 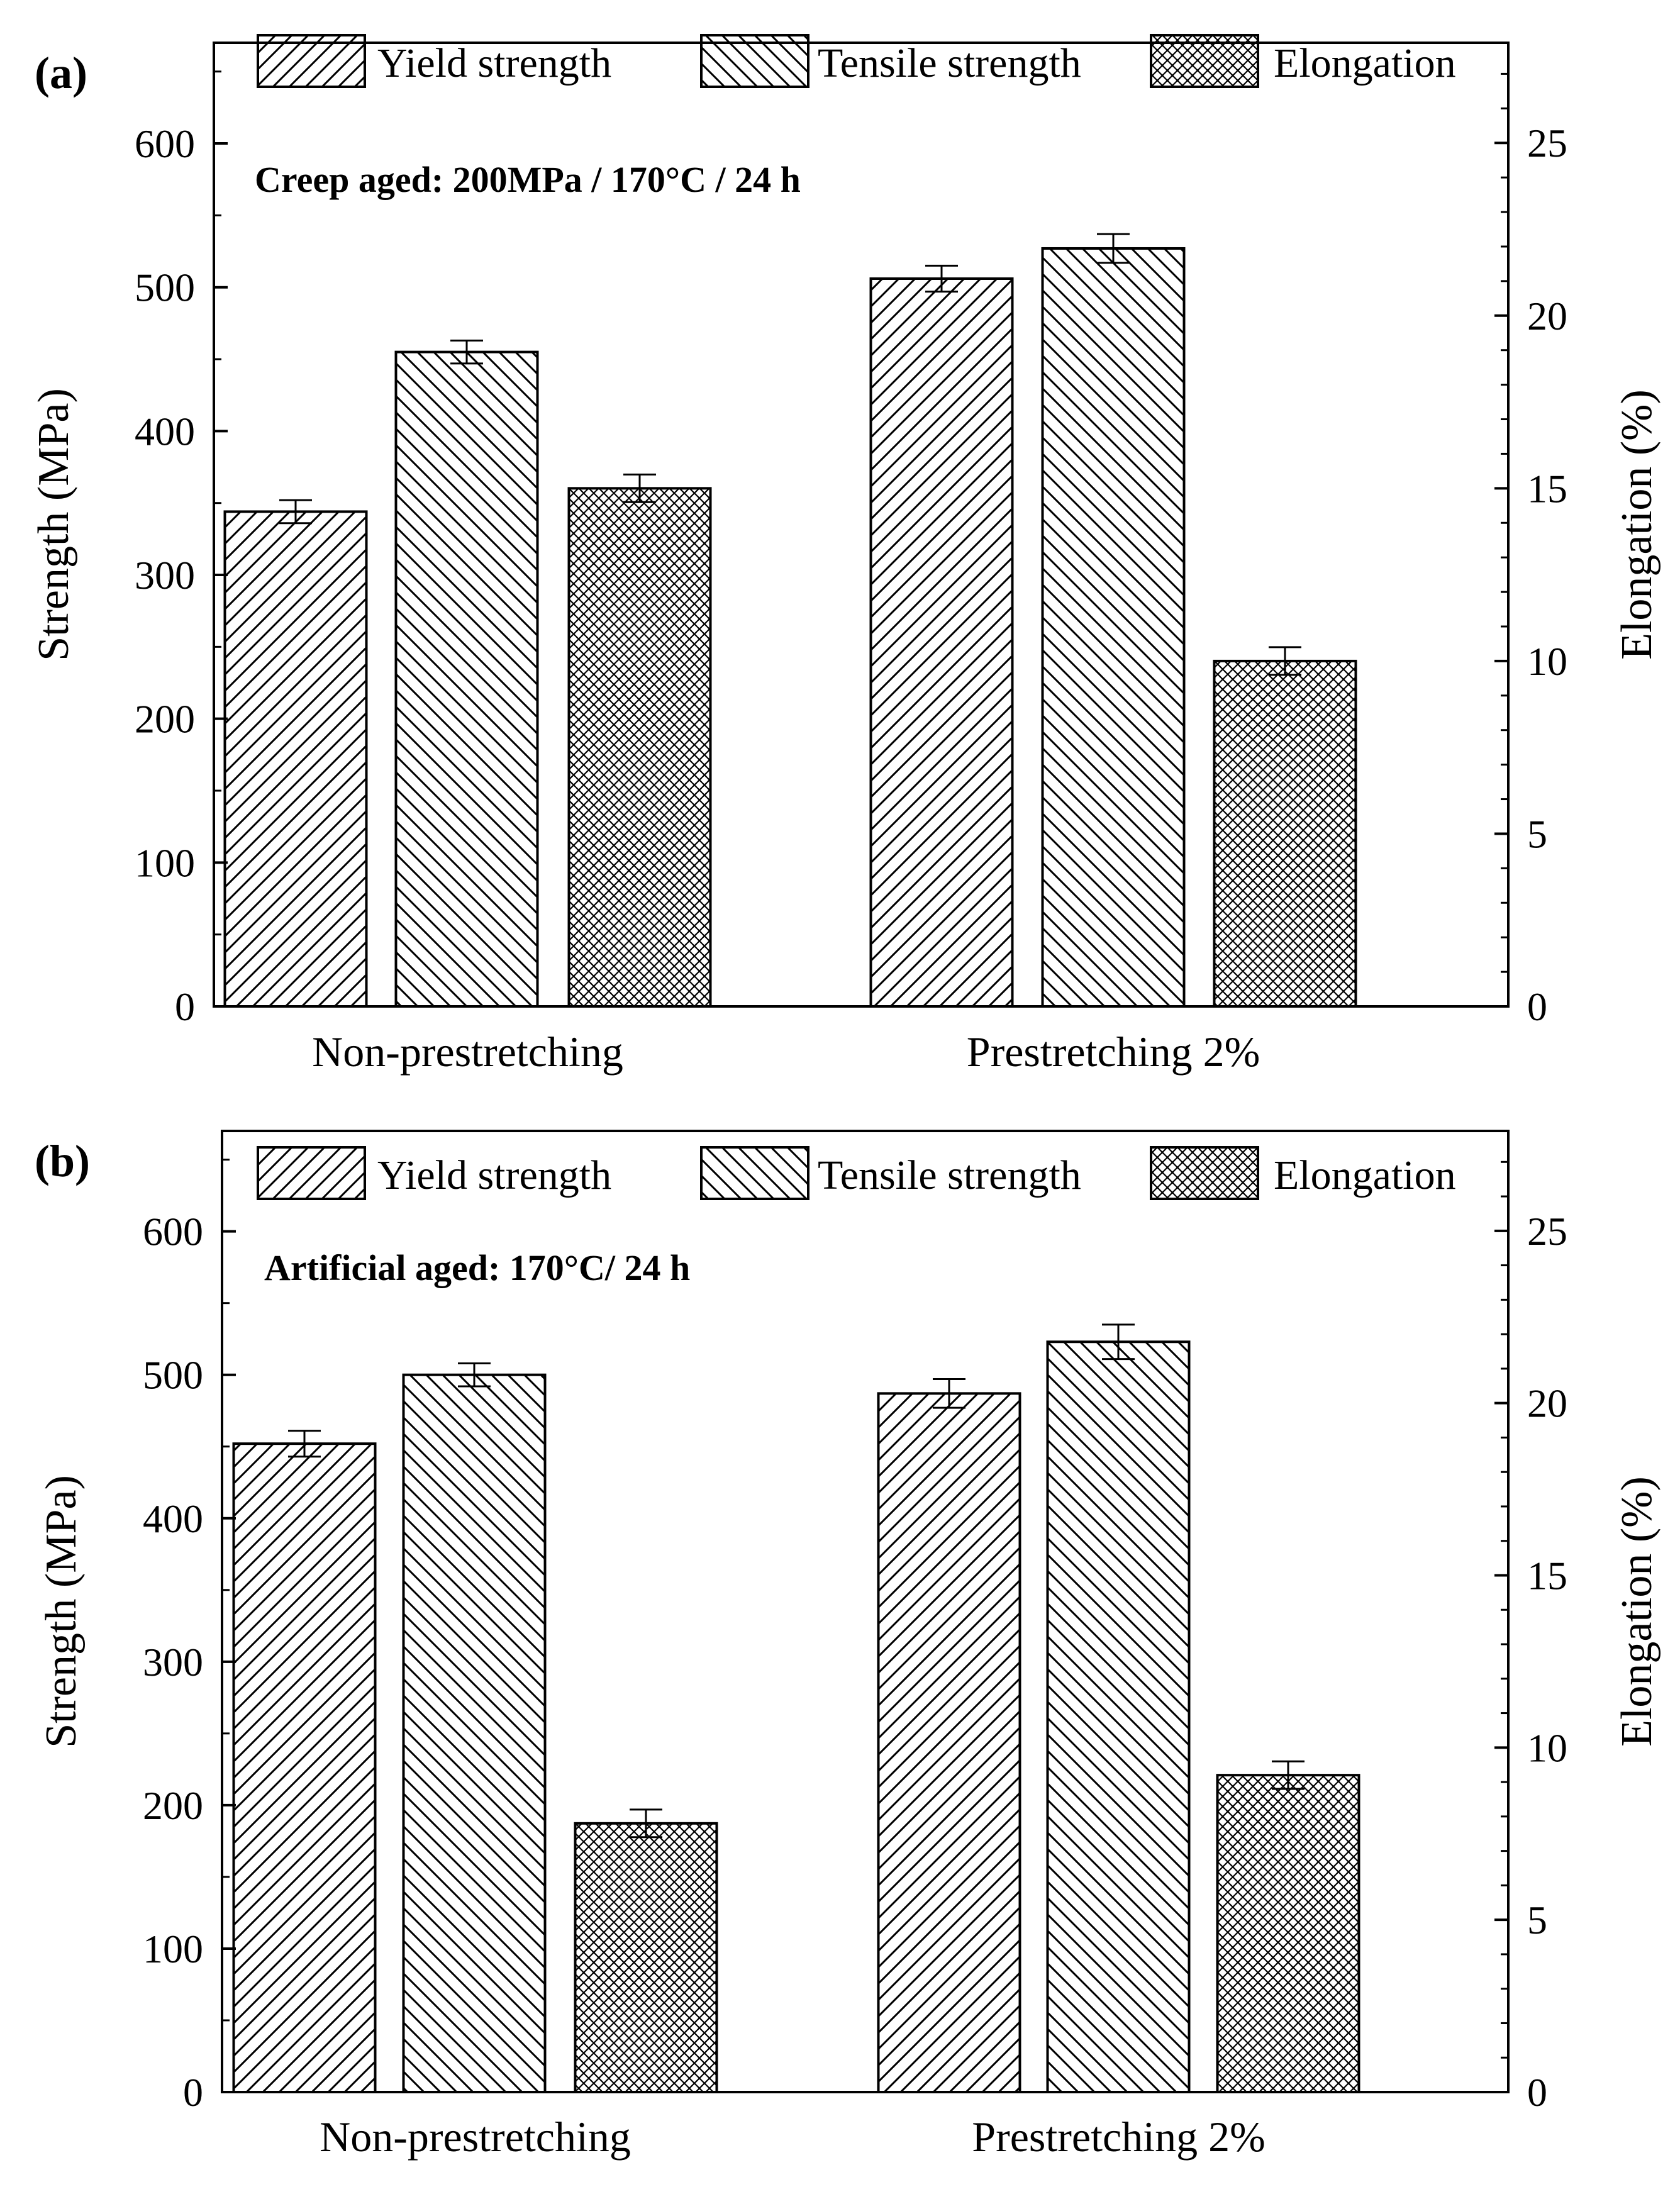 What do you see at coordinates (61, 73) in the screenshot?
I see `panel-label: (a)` at bounding box center [61, 73].